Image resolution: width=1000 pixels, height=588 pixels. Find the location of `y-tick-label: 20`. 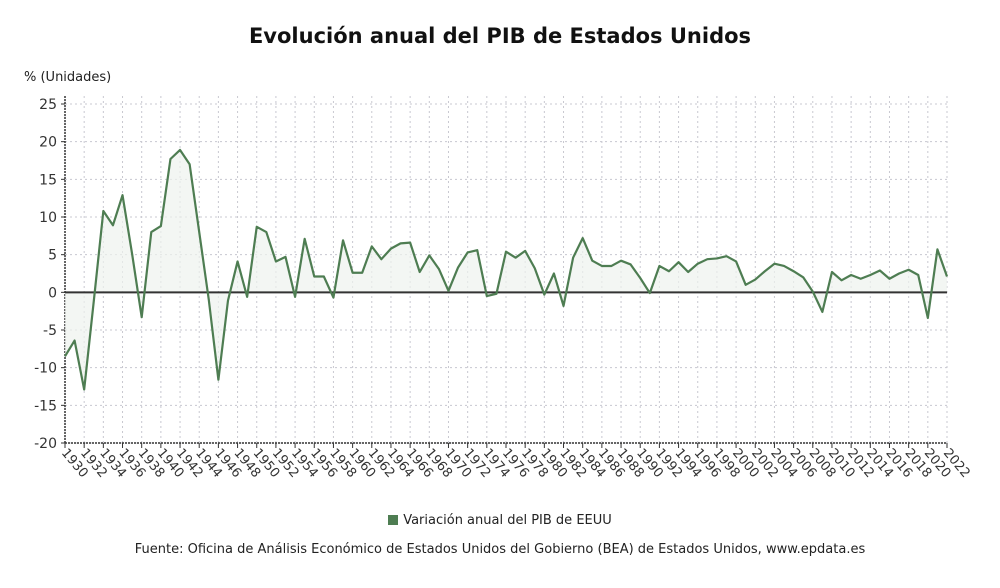

y-tick-label: 20 is located at coordinates (48, 143).